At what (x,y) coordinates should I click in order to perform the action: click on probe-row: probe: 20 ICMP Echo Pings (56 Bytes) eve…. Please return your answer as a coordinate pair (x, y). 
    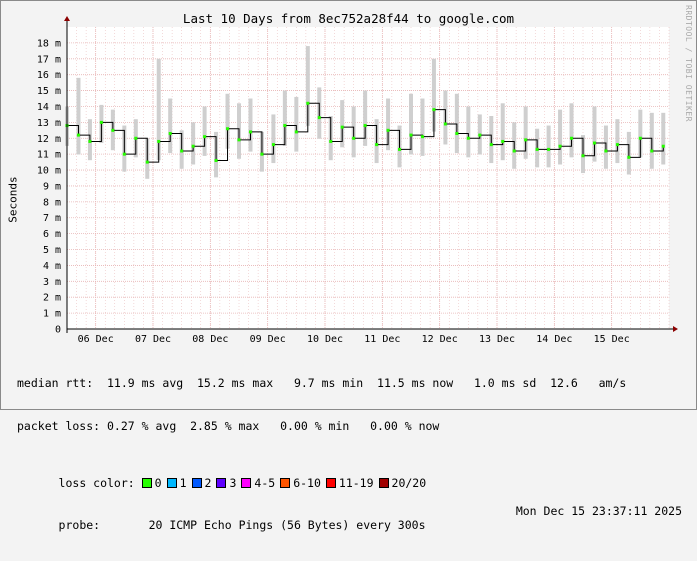
    Looking at the image, I should click on (349, 518).